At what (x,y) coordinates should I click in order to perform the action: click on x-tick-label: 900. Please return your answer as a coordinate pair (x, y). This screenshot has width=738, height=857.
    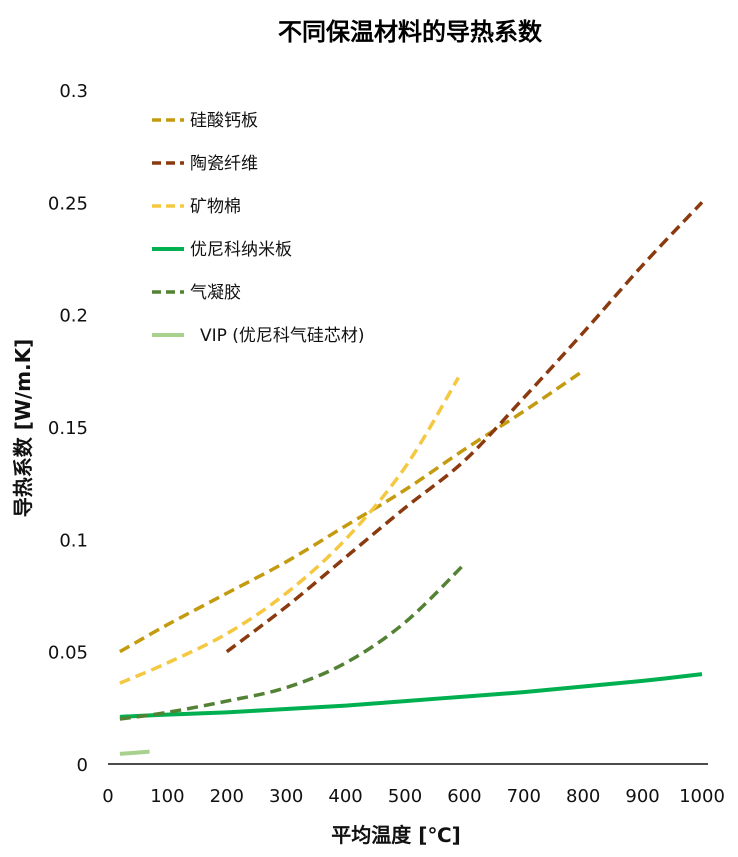
    Looking at the image, I should click on (642, 796).